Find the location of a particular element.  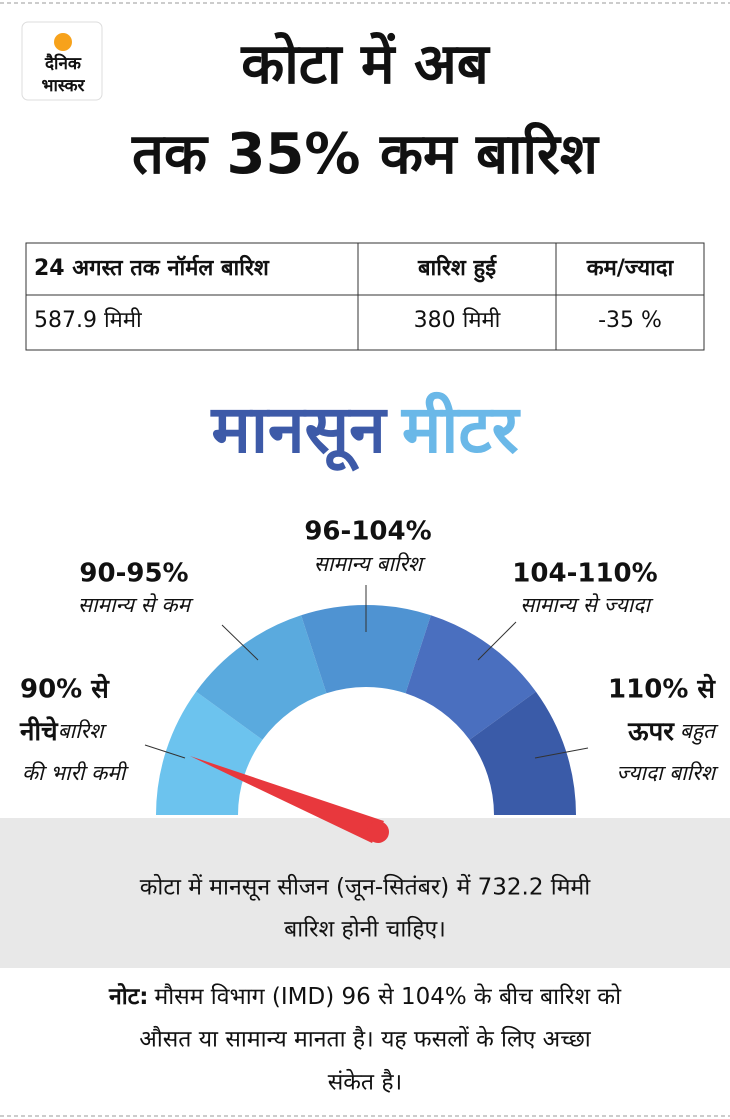

segment-desc: सामान्य से कम is located at coordinates (136, 605).